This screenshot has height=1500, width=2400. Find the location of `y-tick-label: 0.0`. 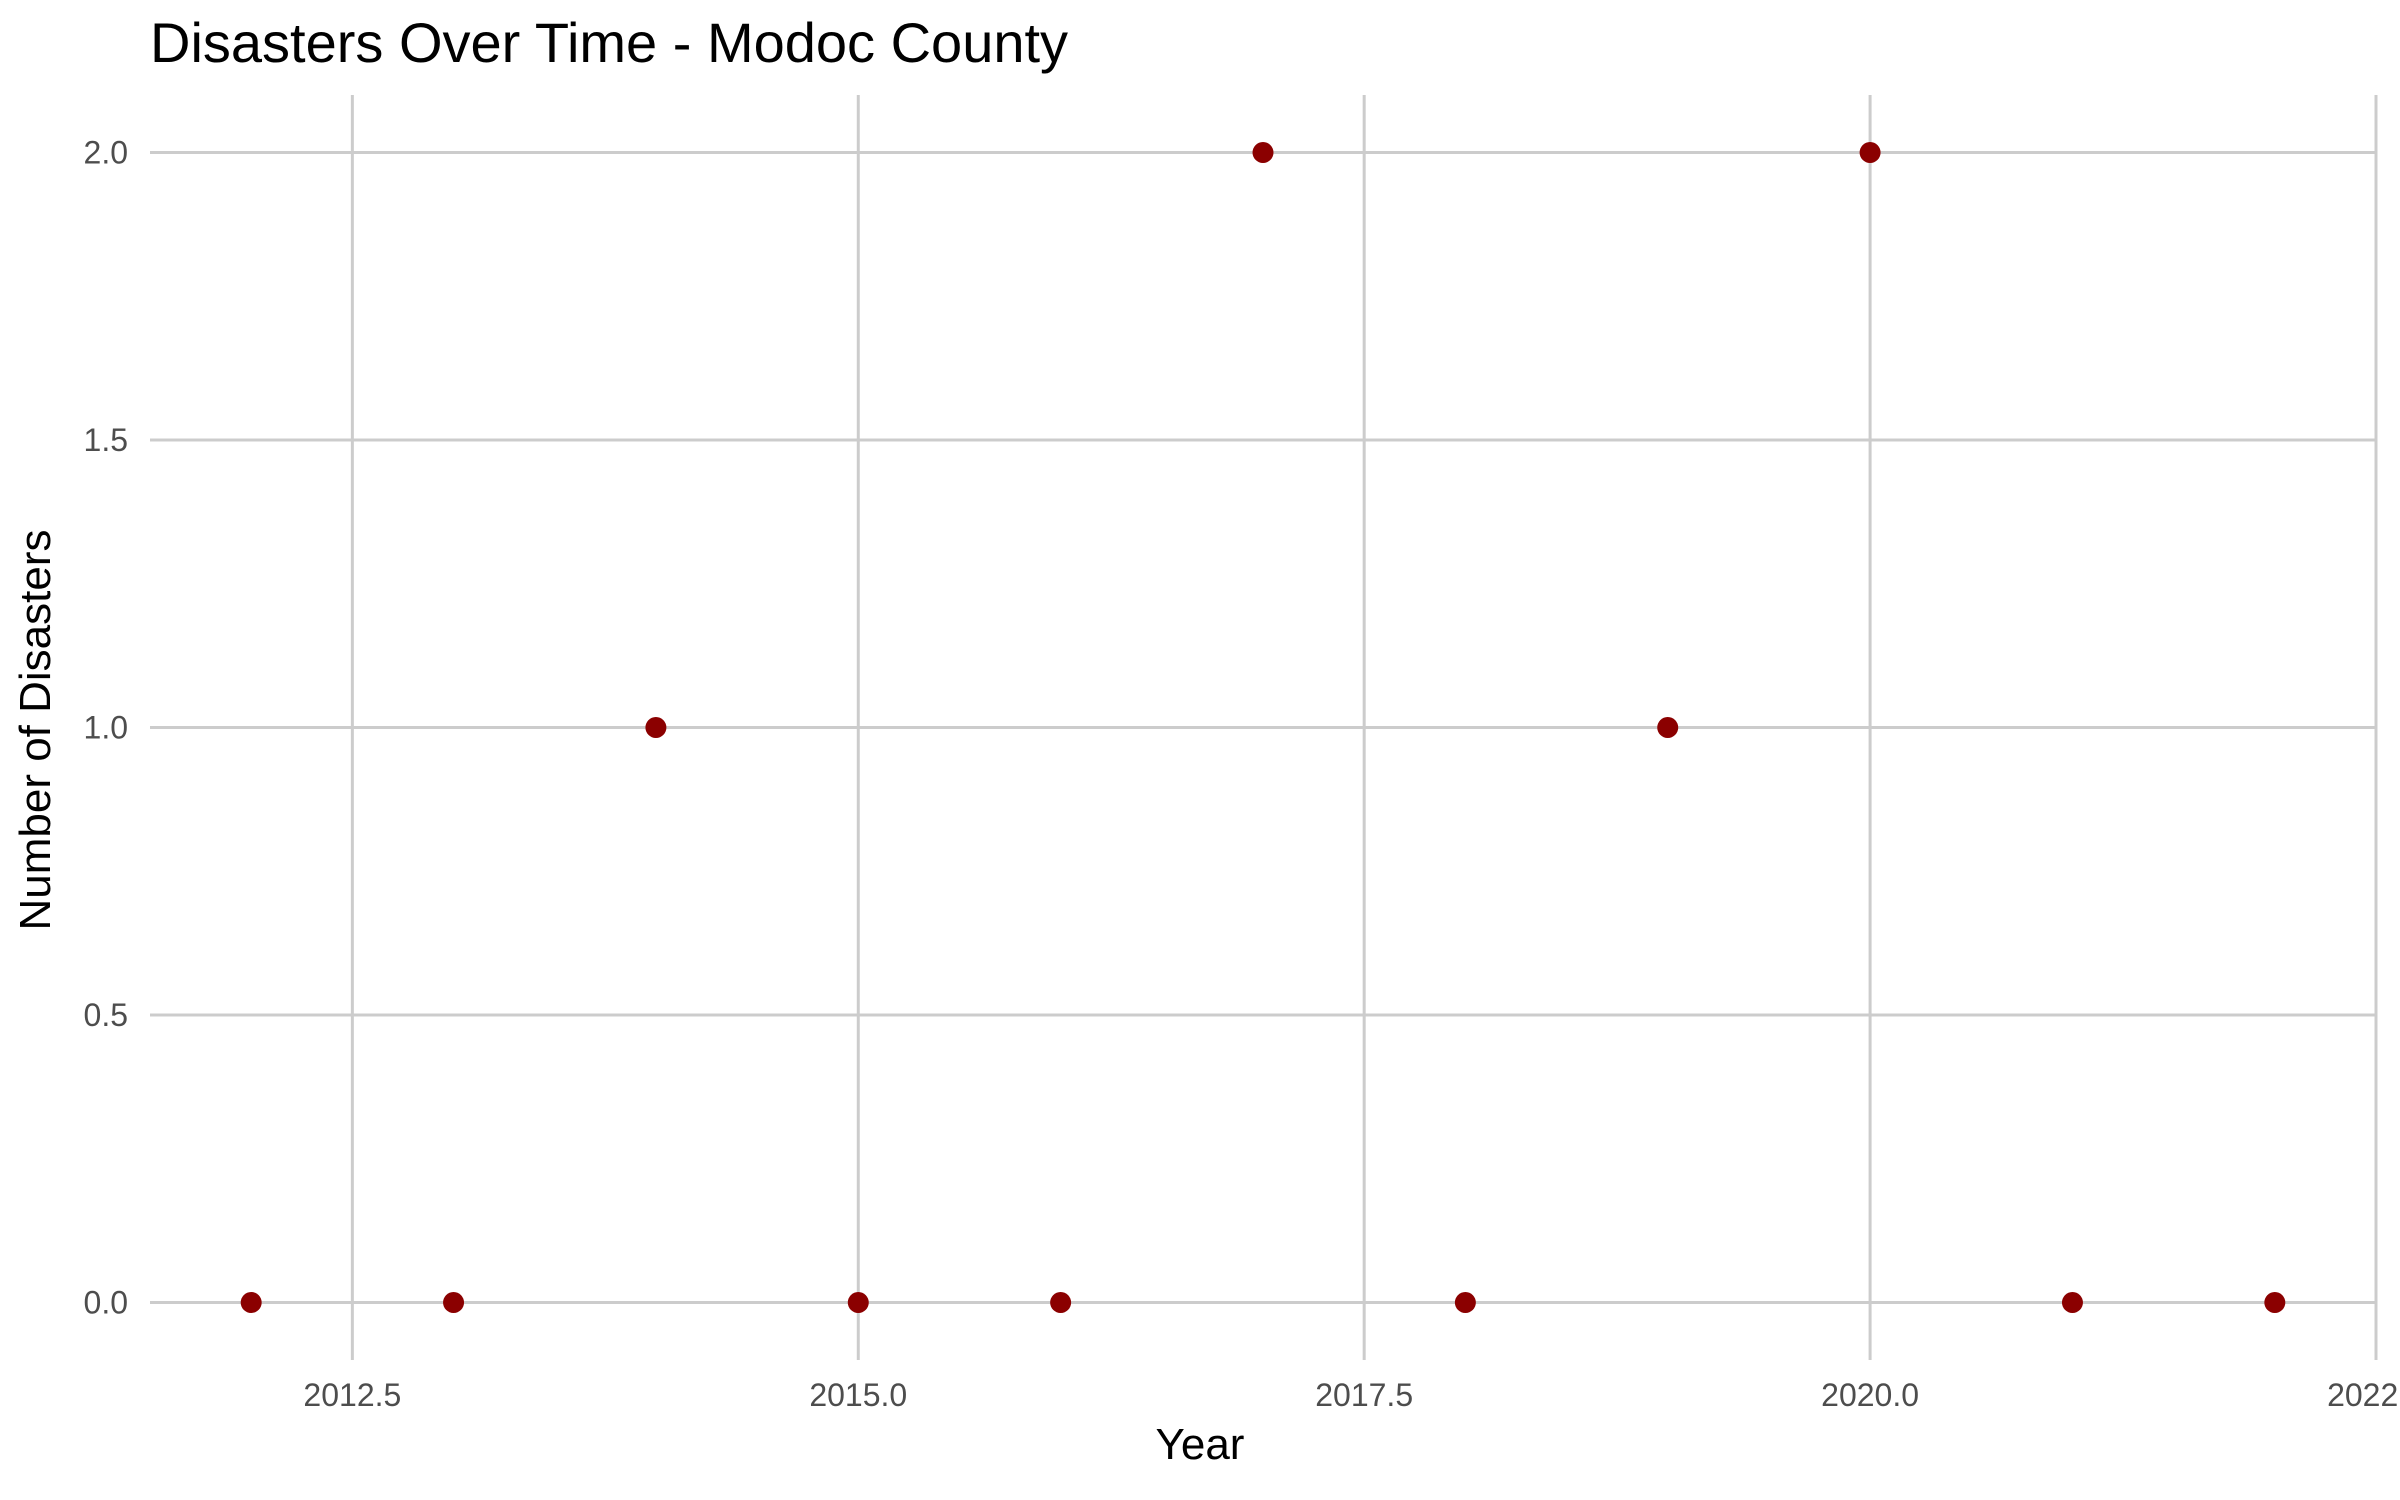

y-tick-label: 0.0 is located at coordinates (106, 1303).